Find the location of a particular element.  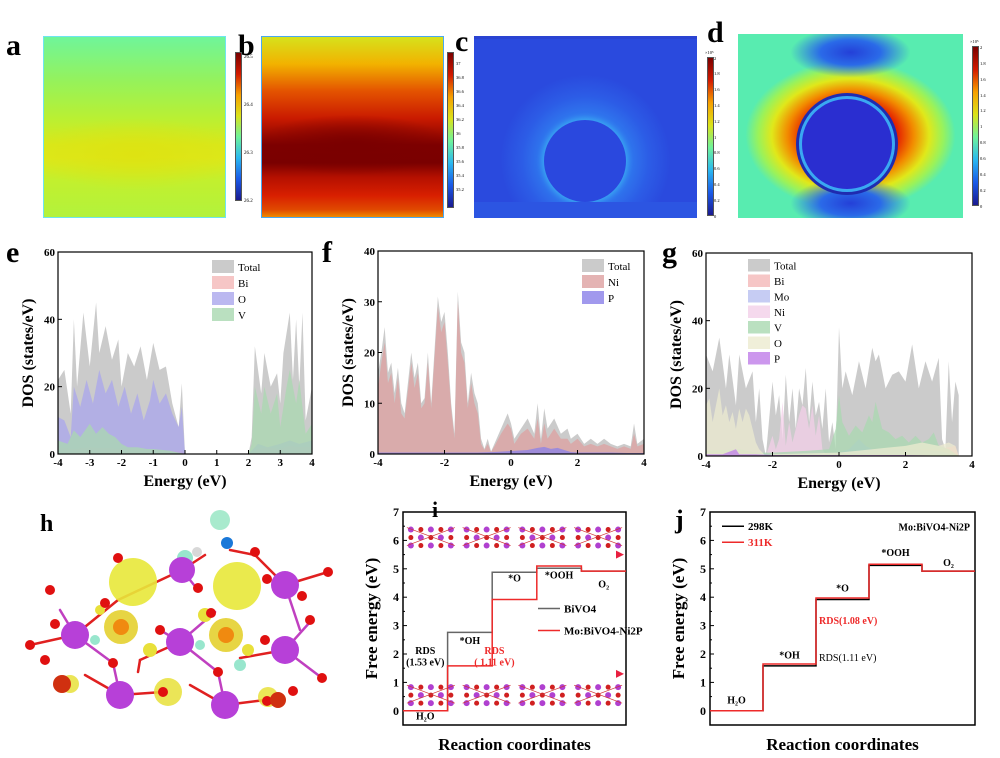

legend-label: O is located at coordinates (778, 344).